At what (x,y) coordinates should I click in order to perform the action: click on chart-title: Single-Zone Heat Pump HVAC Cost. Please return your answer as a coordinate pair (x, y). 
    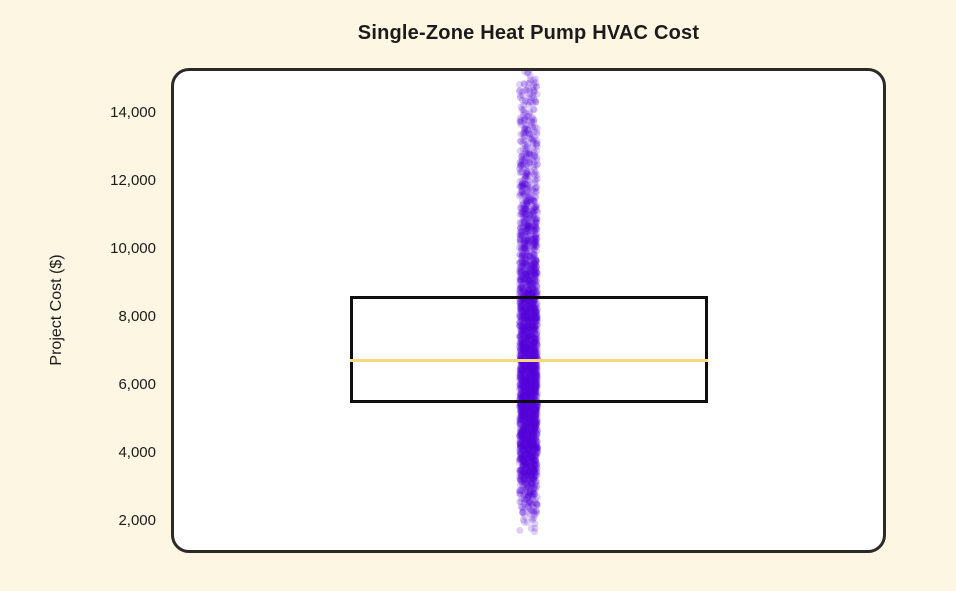
    Looking at the image, I should click on (528, 33).